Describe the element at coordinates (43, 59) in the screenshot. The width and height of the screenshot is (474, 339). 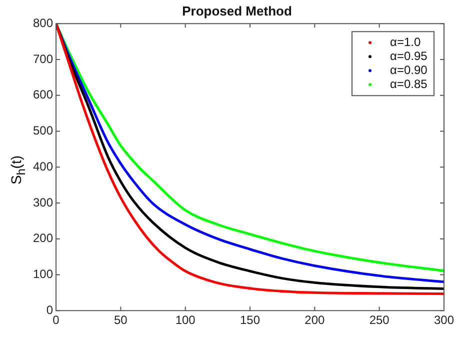
I see `y-tick-label: 700` at that location.